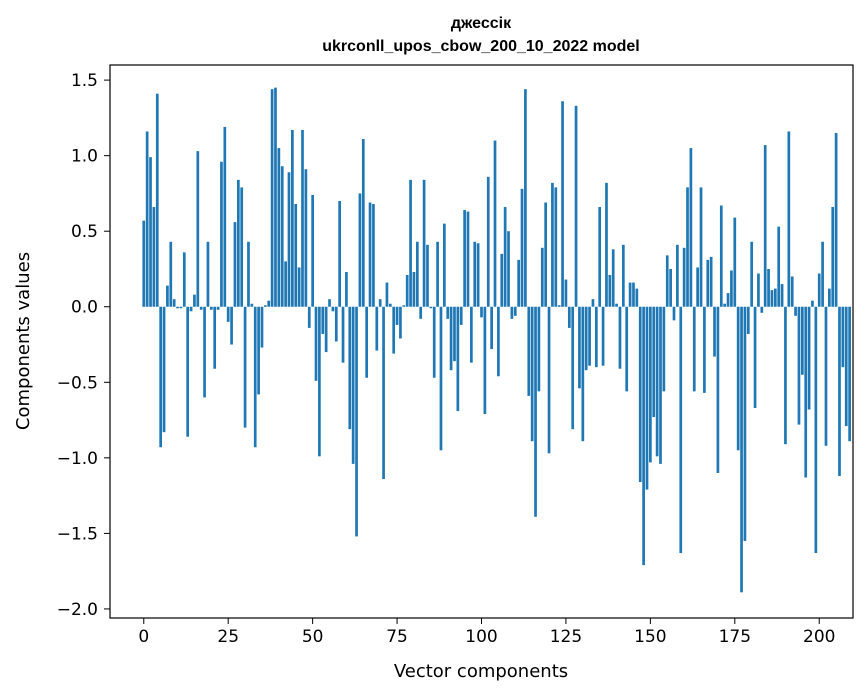 This screenshot has width=867, height=696. I want to click on x-tick-label: 175, so click(735, 637).